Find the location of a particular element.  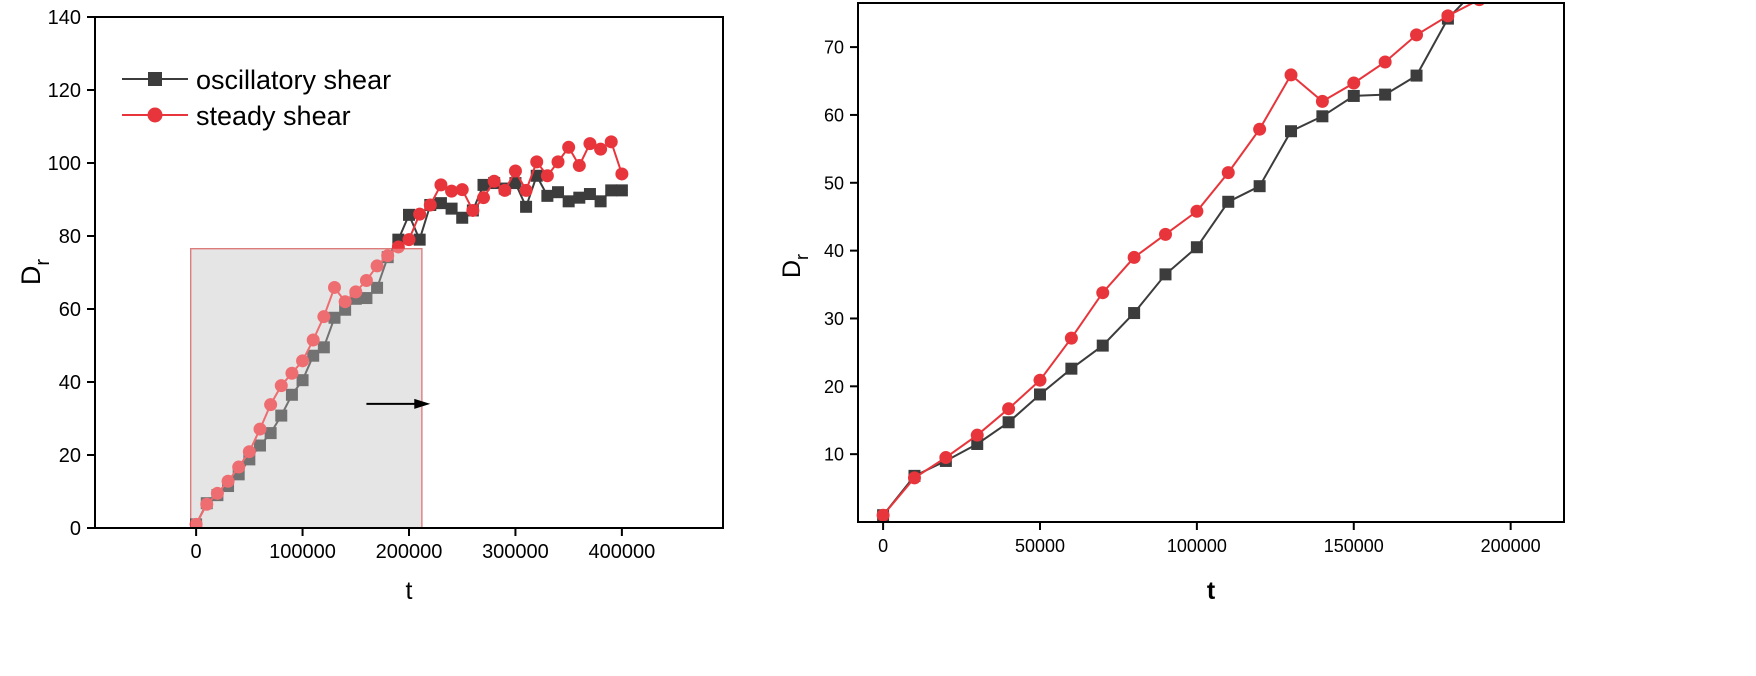

left-y-tick-label: 60 is located at coordinates (70, 310).